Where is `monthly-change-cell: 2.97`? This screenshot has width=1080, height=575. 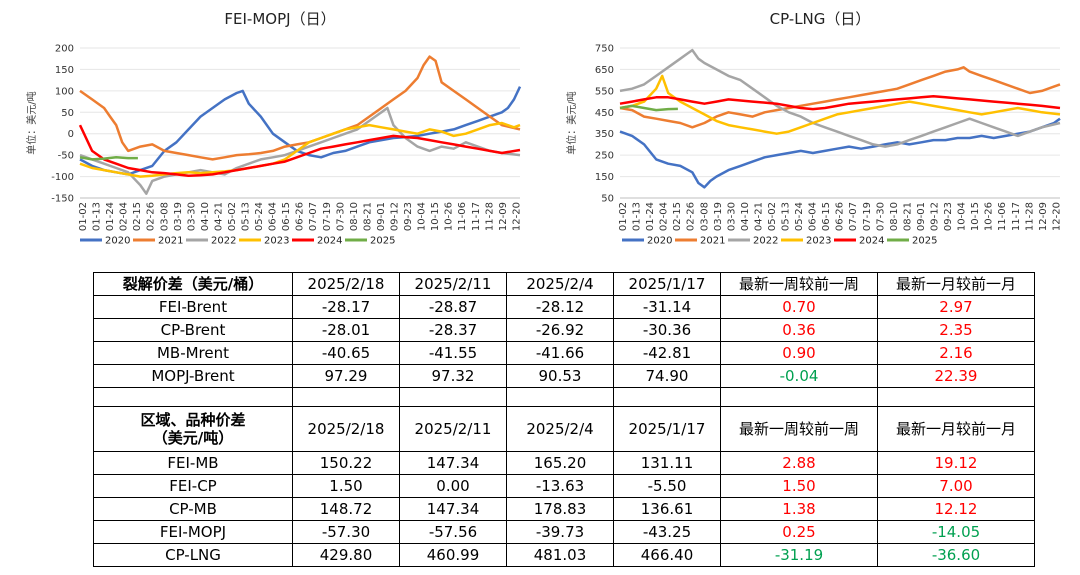 monthly-change-cell: 2.97 is located at coordinates (956, 307).